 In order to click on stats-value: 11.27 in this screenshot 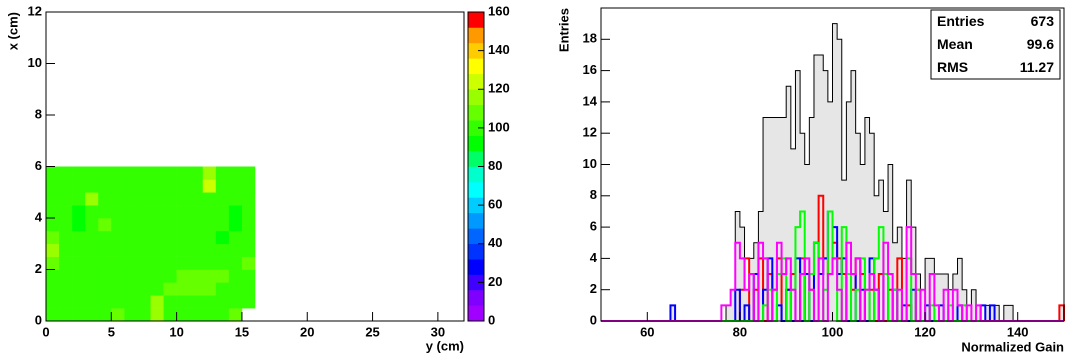, I will do `click(1037, 67)`.